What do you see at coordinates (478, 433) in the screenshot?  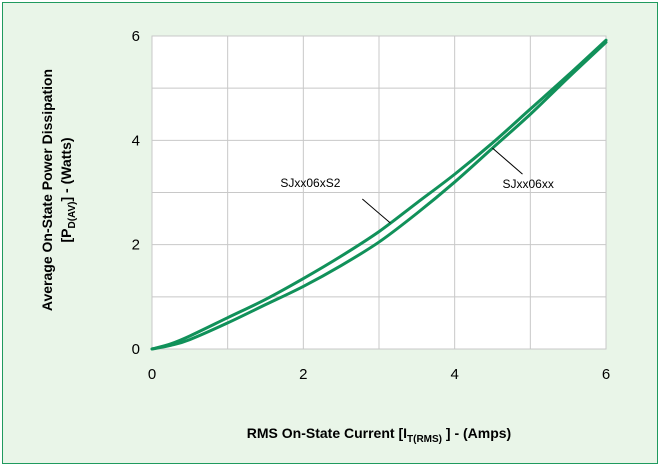 I see `x-axis-label-suffix: ] - (Amps)` at bounding box center [478, 433].